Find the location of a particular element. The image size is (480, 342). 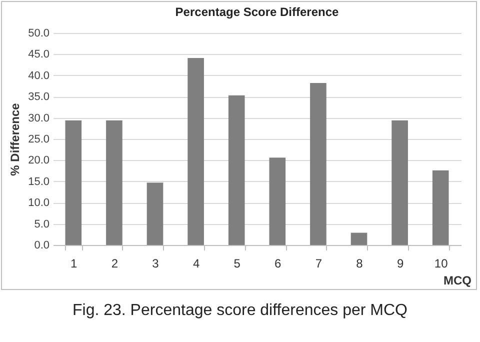

y-tick-label: 15.0 is located at coordinates (39, 182).